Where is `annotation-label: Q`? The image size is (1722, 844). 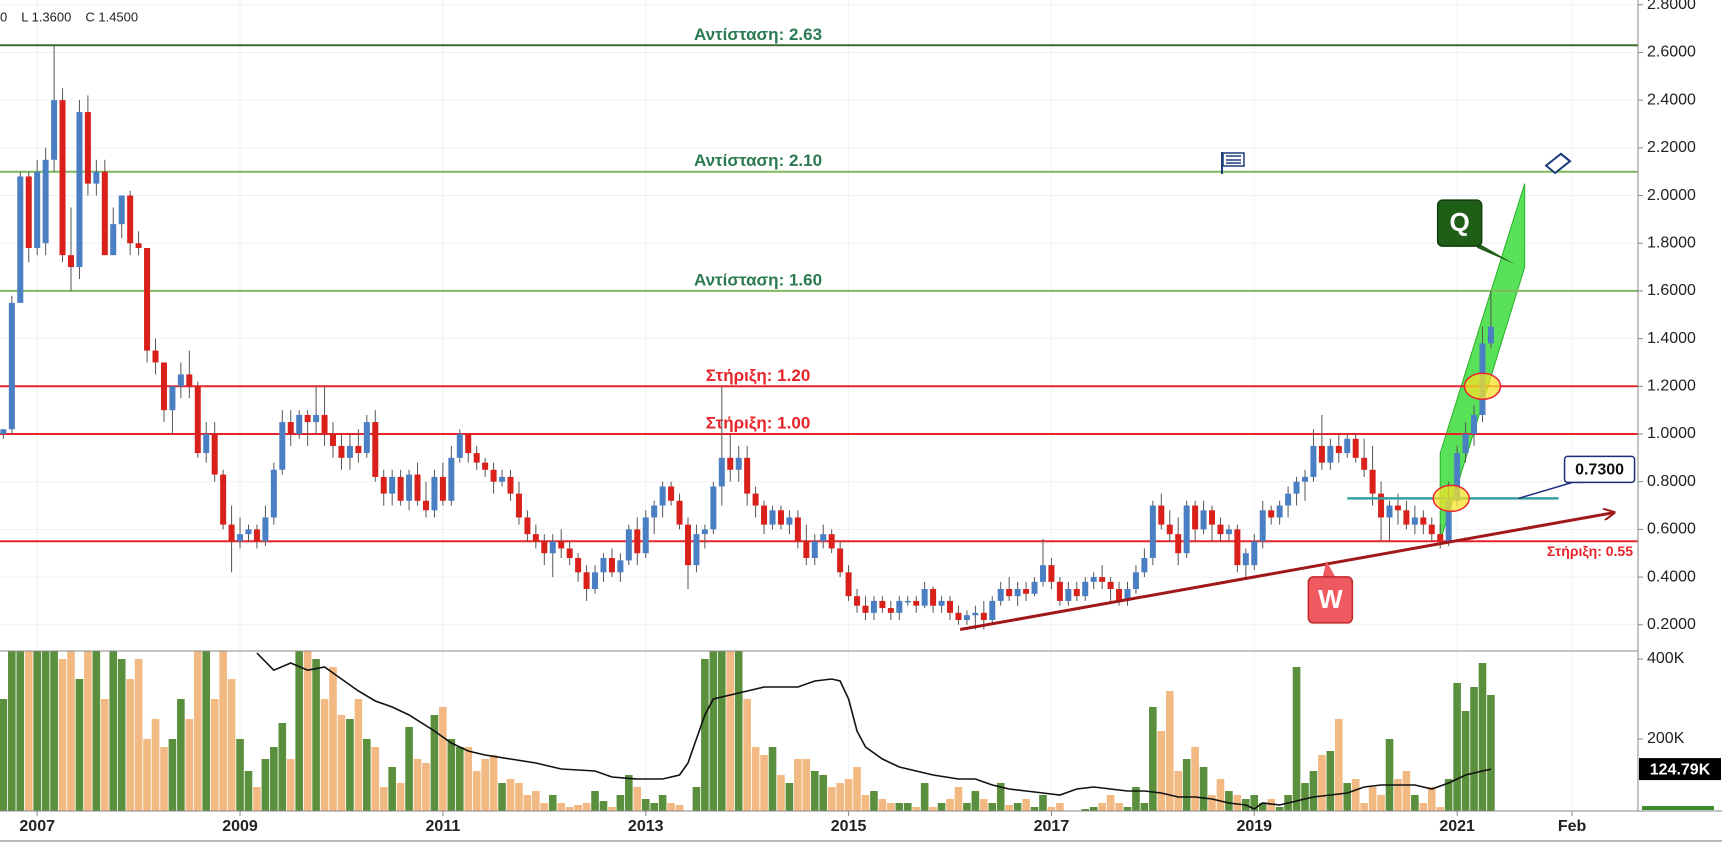
annotation-label: Q is located at coordinates (1460, 222).